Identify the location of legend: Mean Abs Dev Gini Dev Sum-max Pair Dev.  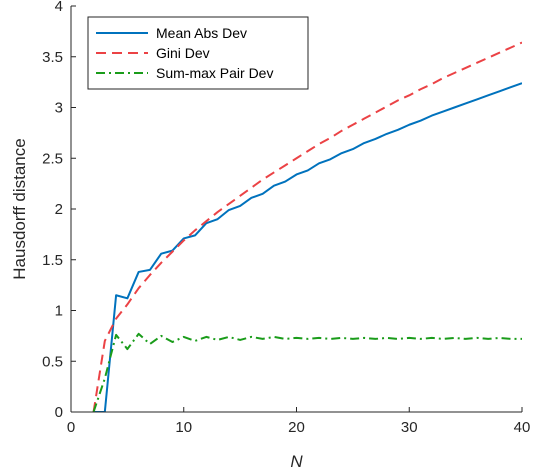
(198, 53).